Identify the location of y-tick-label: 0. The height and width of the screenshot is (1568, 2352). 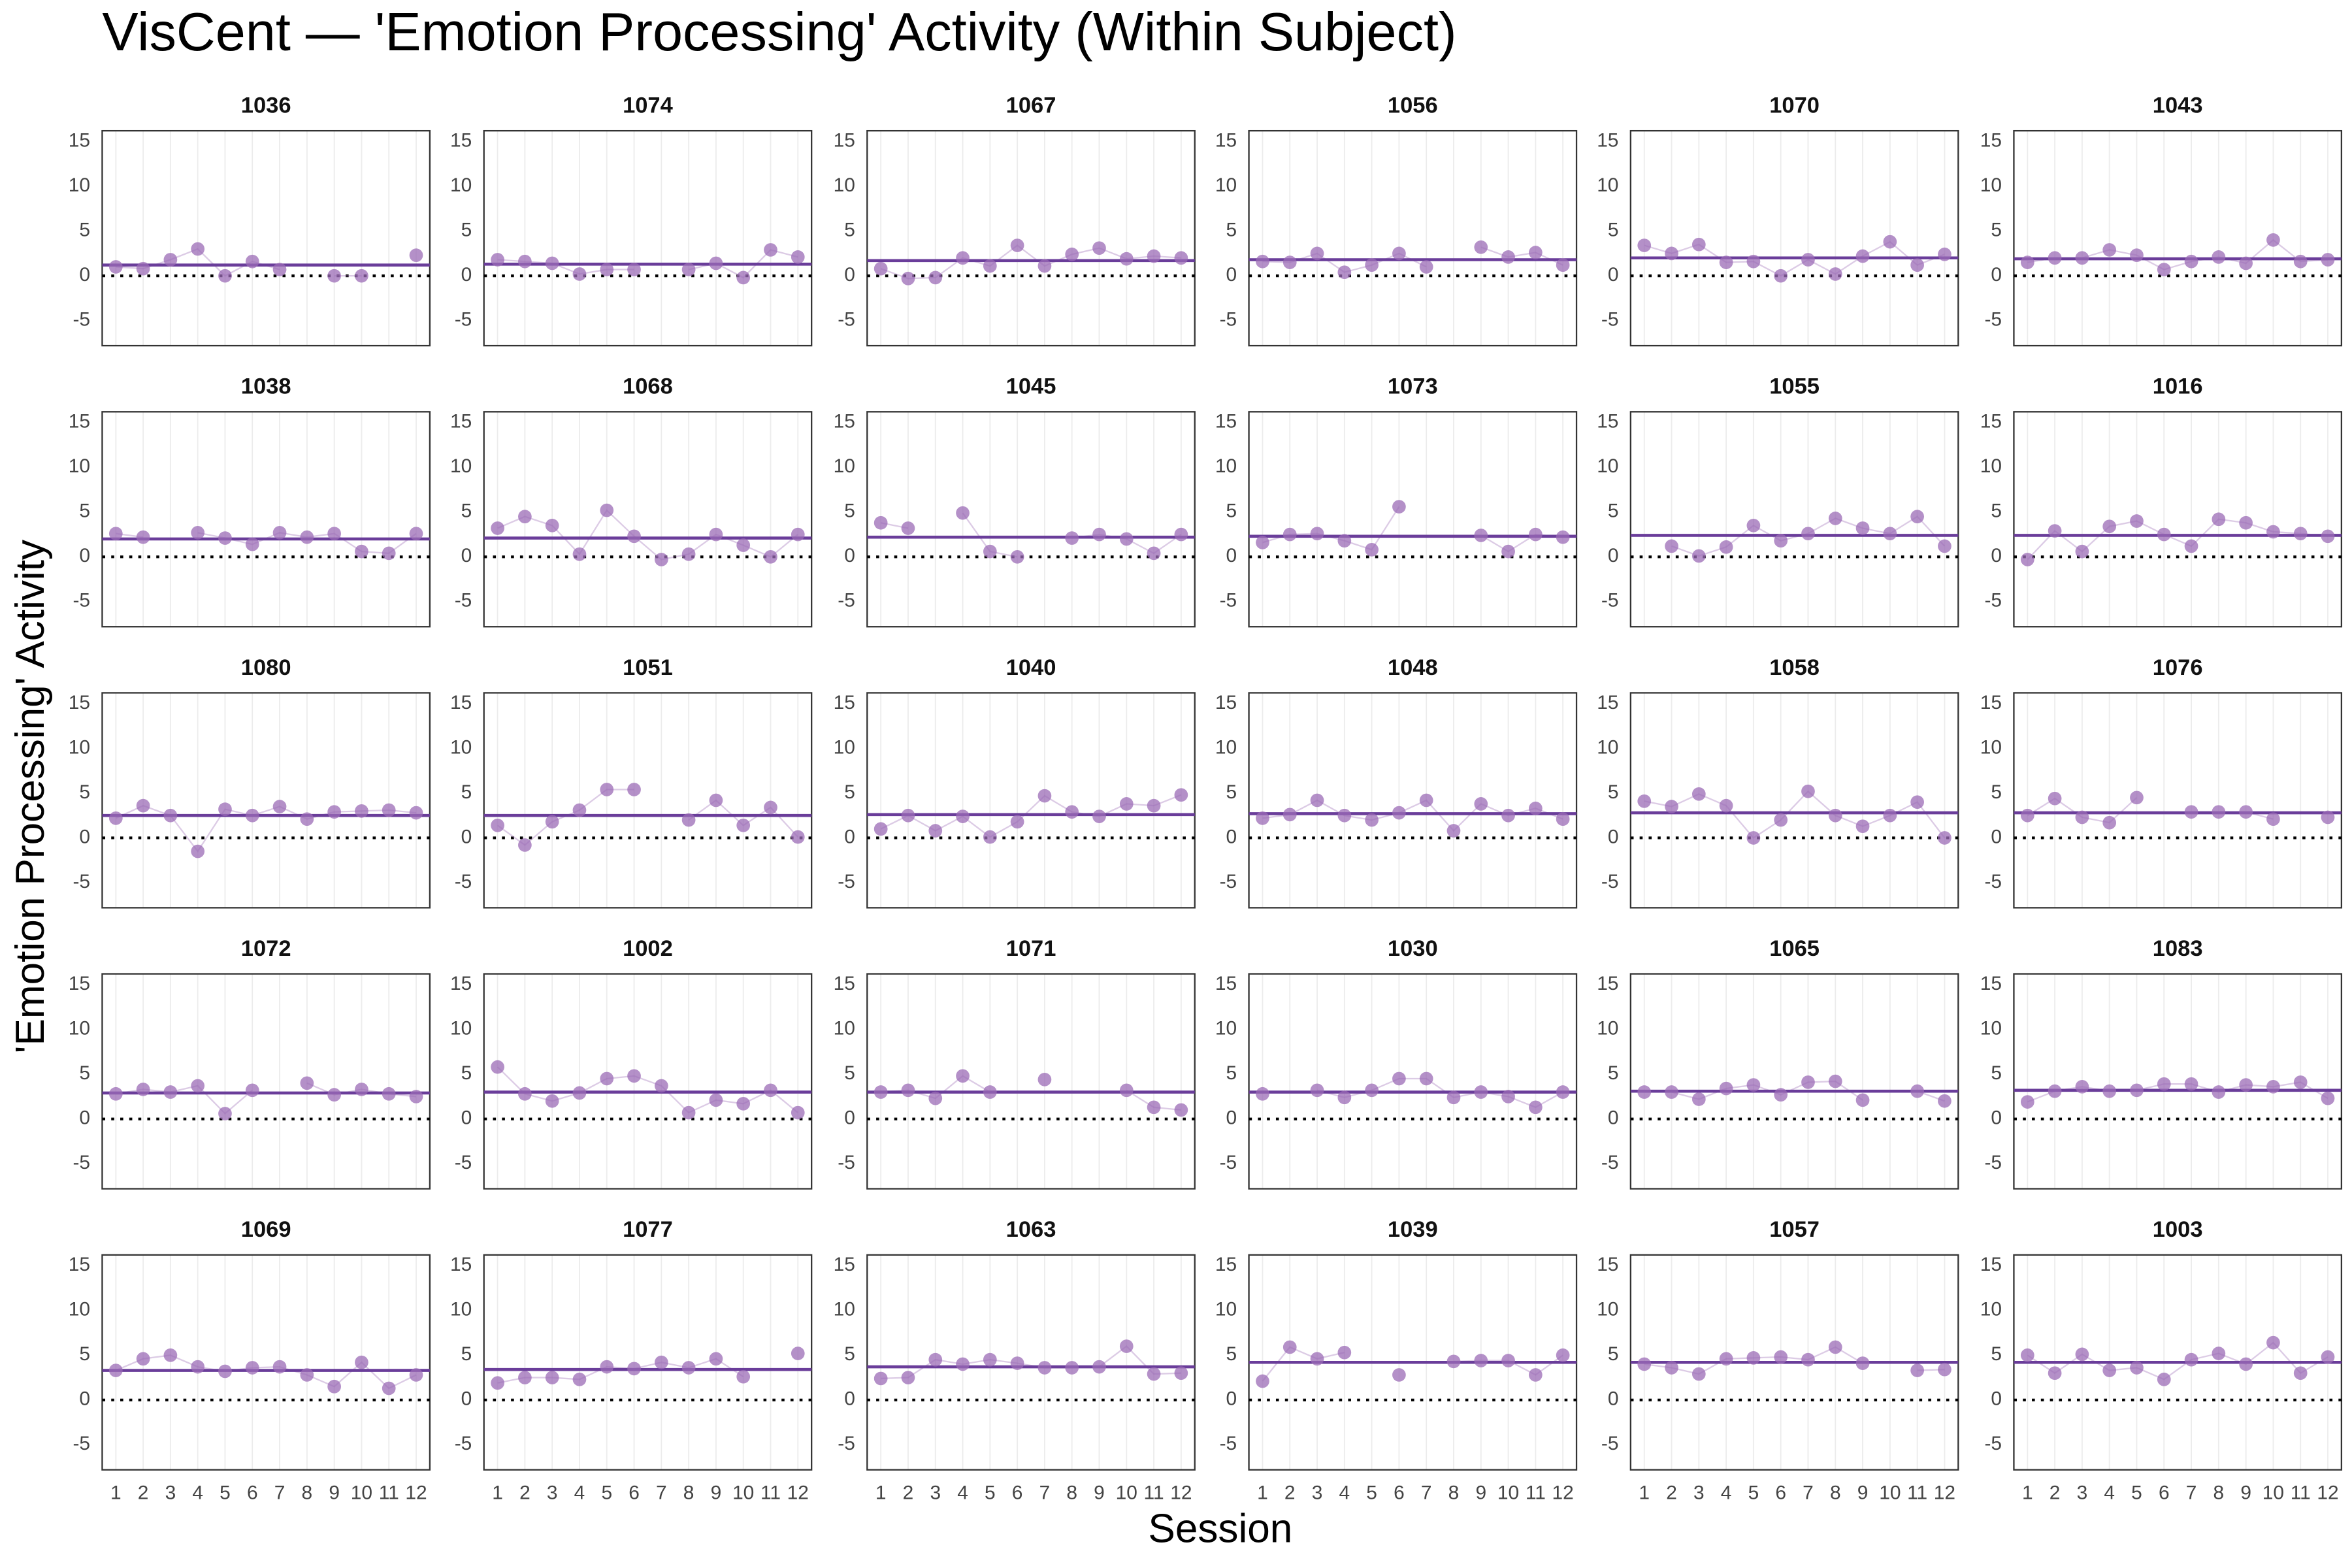
(1996, 1399).